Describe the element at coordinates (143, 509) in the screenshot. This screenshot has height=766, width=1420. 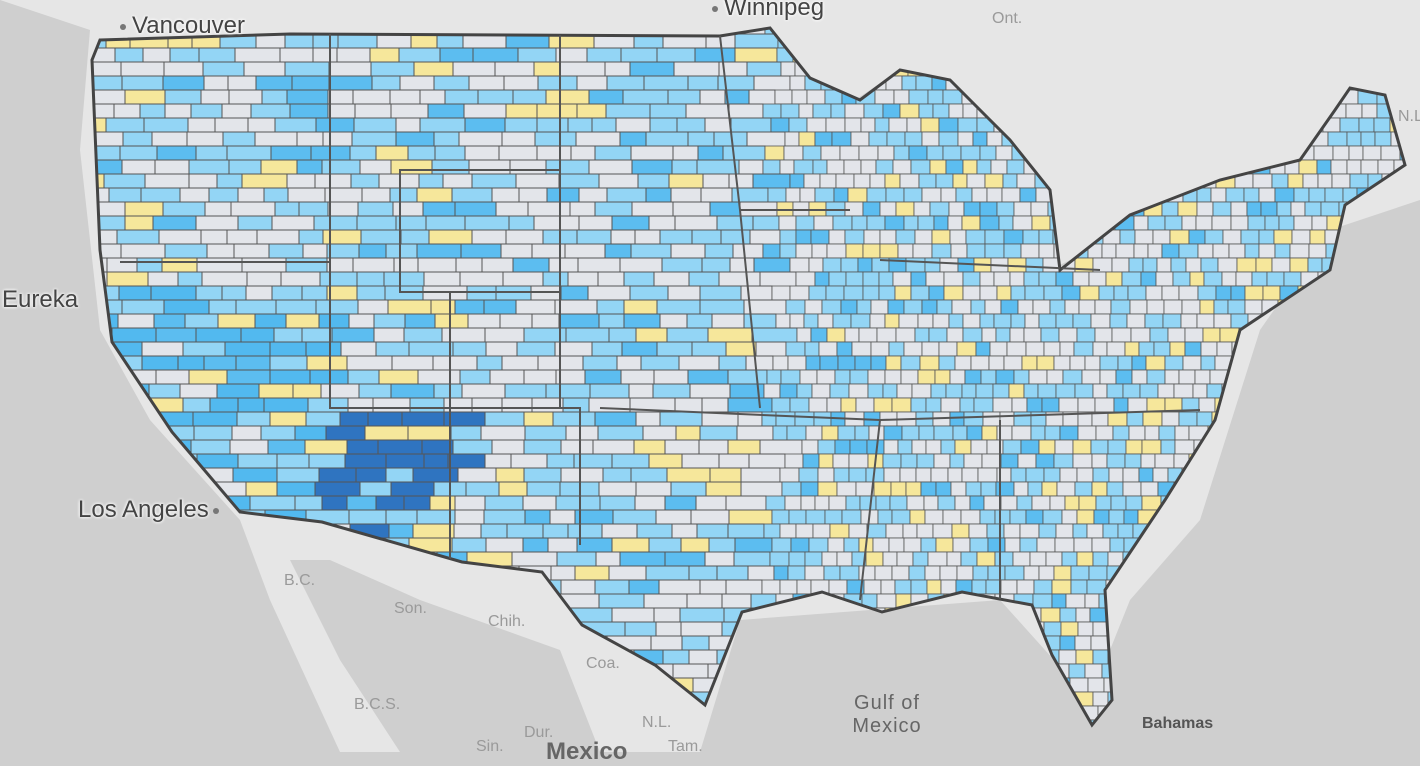
I see `city-name: Los Angeles` at that location.